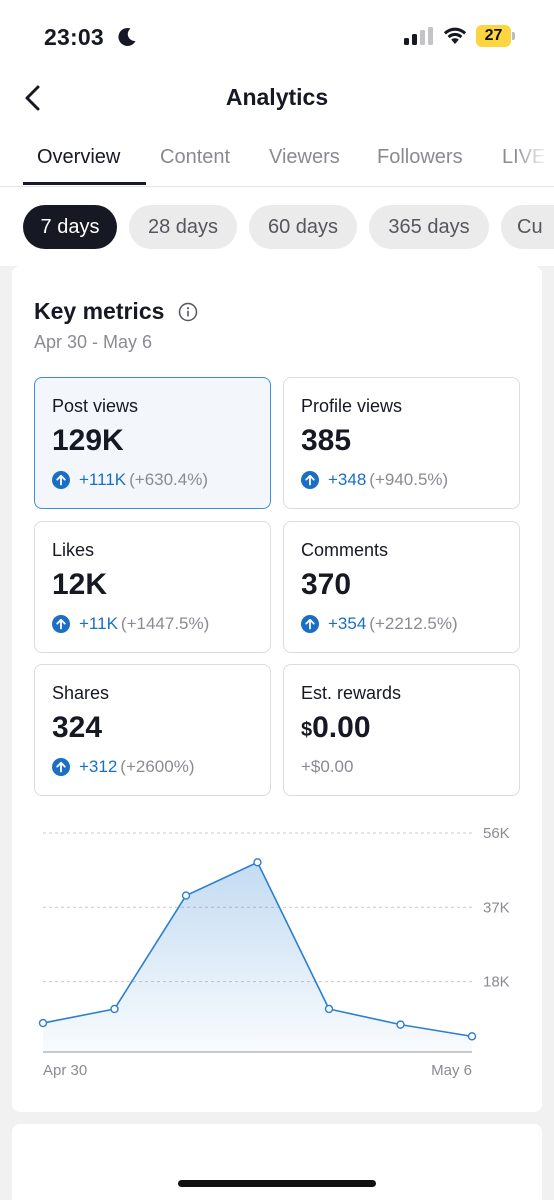 The width and height of the screenshot is (554, 1200). Describe the element at coordinates (93, 342) in the screenshot. I see `date-range: Apr 30 - May 6` at that location.